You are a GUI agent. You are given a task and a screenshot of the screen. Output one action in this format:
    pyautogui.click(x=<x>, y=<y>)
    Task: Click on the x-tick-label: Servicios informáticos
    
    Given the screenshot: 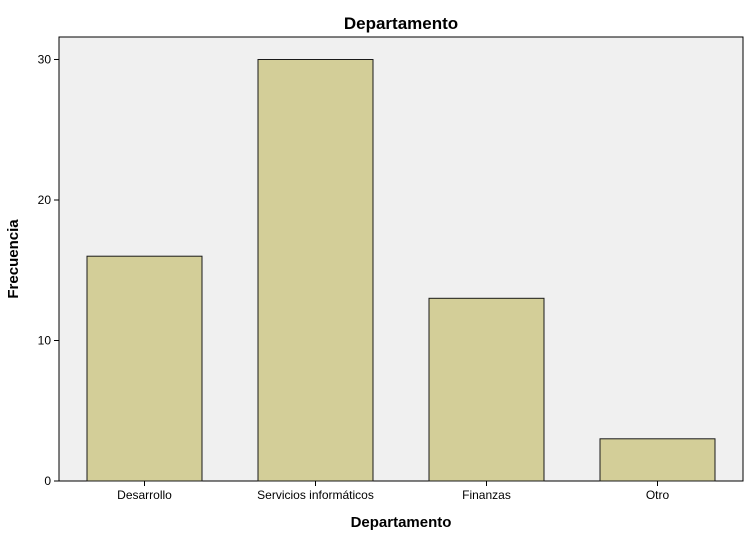 What is the action you would take?
    pyautogui.click(x=315, y=495)
    